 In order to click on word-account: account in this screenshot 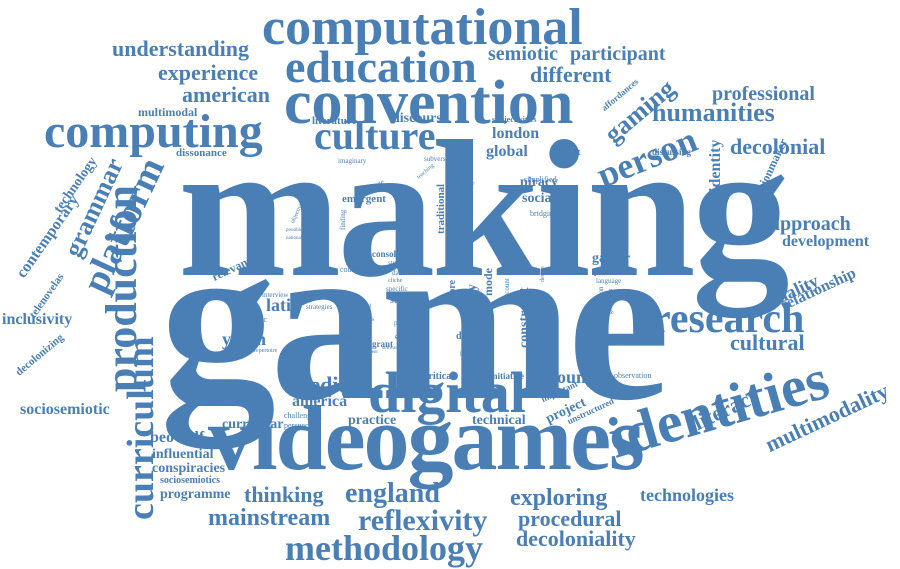, I will do `click(507, 289)`.